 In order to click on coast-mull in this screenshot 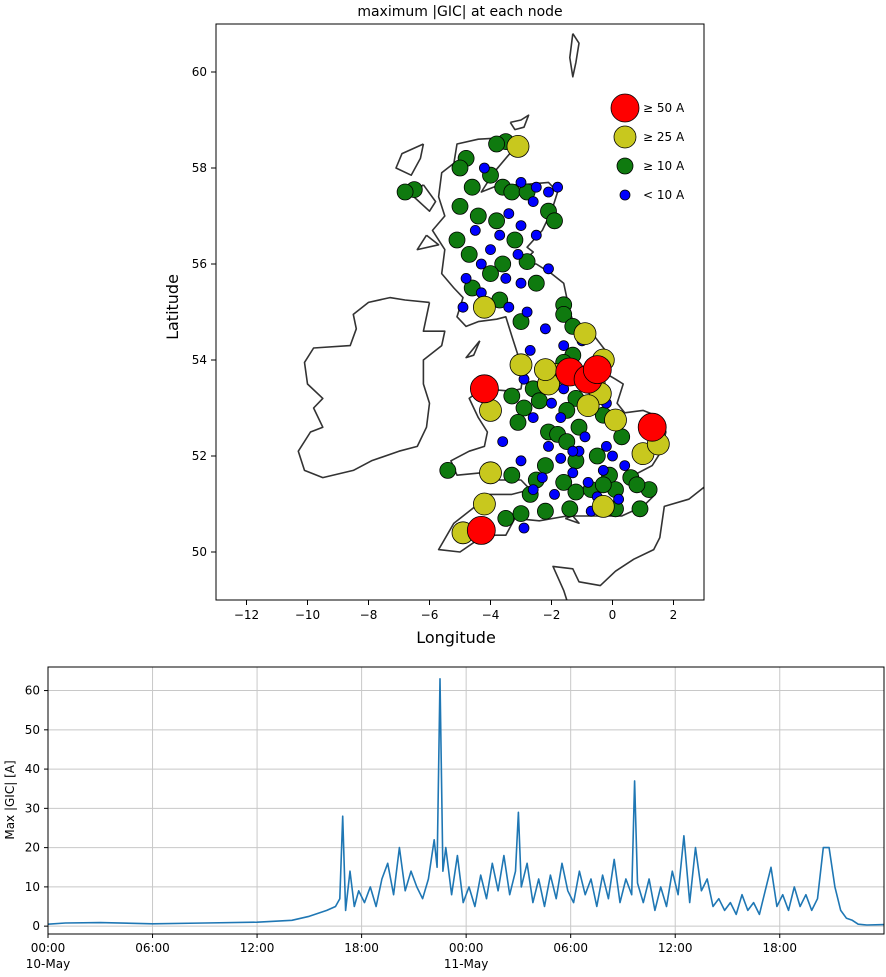, I will do `click(428, 242)`.